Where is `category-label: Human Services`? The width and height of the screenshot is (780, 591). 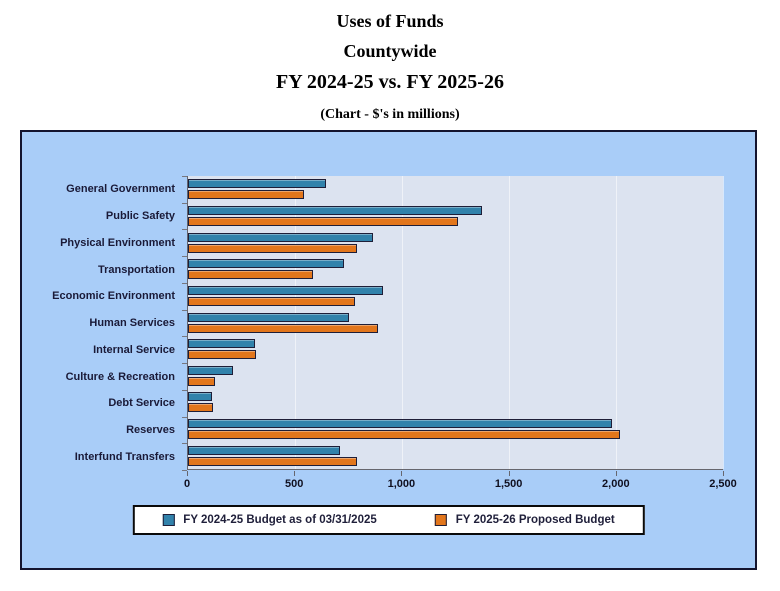
category-label: Human Services is located at coordinates (132, 323).